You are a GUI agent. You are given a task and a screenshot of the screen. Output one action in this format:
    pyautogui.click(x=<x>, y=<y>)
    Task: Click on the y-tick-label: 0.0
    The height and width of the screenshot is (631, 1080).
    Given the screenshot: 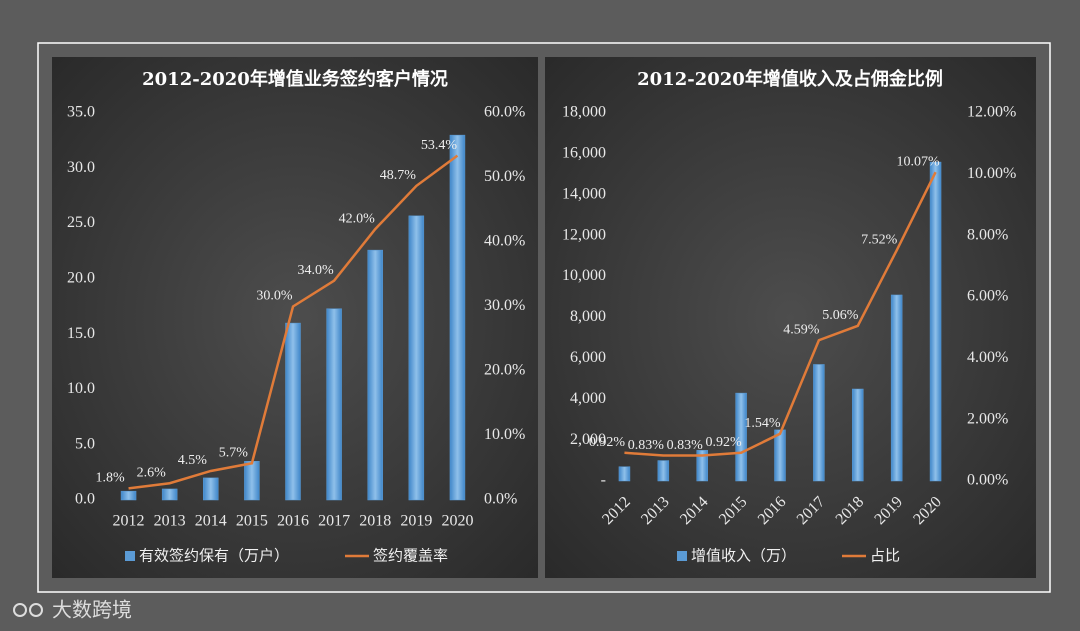 What is the action you would take?
    pyautogui.click(x=85, y=499)
    